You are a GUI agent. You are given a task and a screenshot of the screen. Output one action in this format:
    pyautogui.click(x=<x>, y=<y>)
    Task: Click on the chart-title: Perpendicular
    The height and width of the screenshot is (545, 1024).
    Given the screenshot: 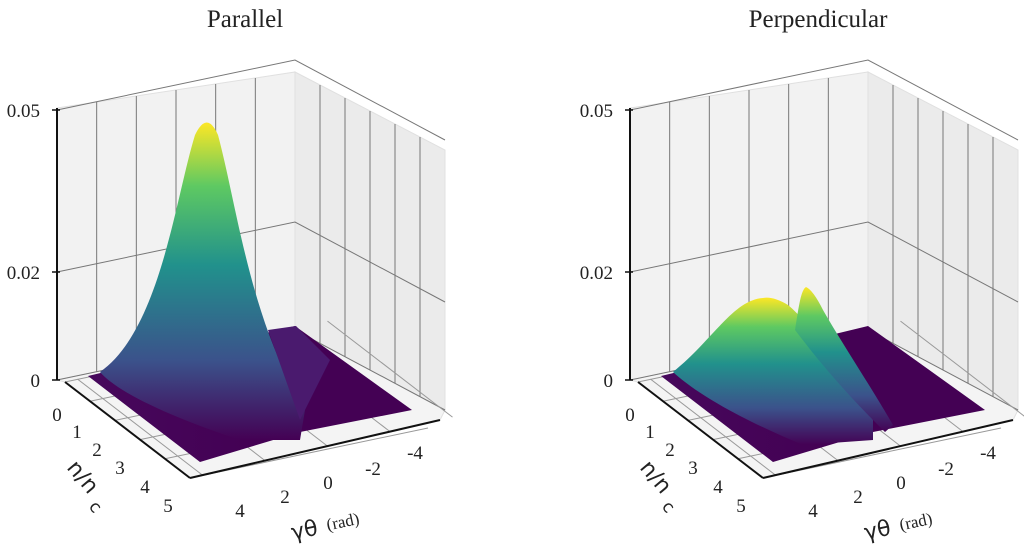 What is the action you would take?
    pyautogui.click(x=819, y=19)
    